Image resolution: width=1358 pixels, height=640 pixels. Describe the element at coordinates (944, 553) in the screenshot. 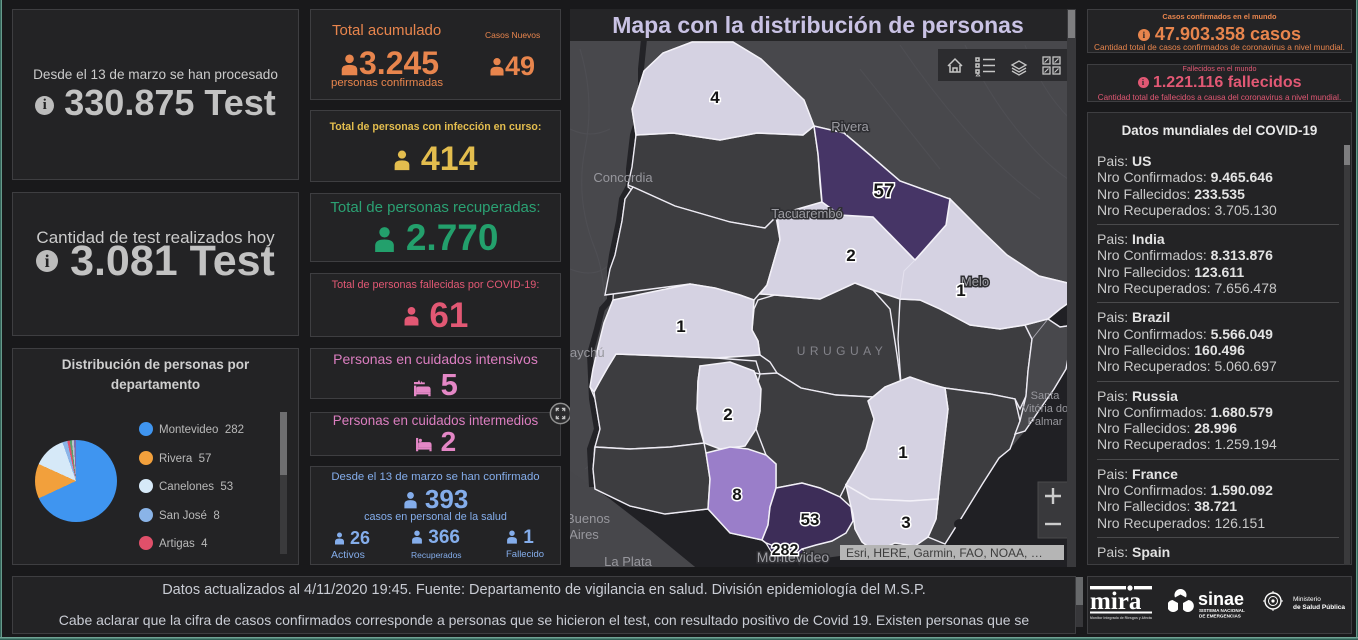

I see `svg-text: Esri, HERE, Garmin, FAO, NOAA,` at that location.